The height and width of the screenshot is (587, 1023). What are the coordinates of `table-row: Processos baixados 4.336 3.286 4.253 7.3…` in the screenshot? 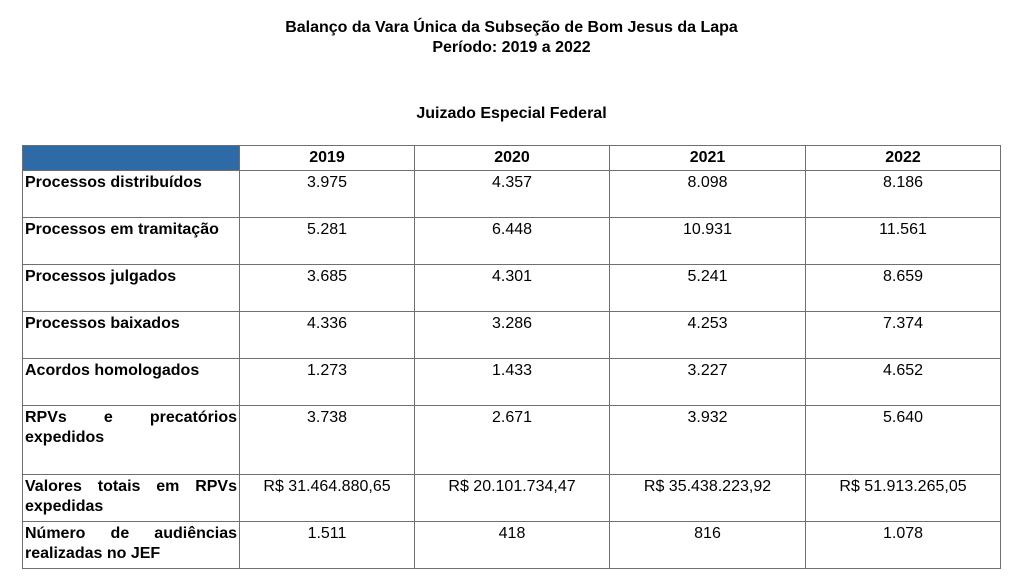 It's located at (511, 335).